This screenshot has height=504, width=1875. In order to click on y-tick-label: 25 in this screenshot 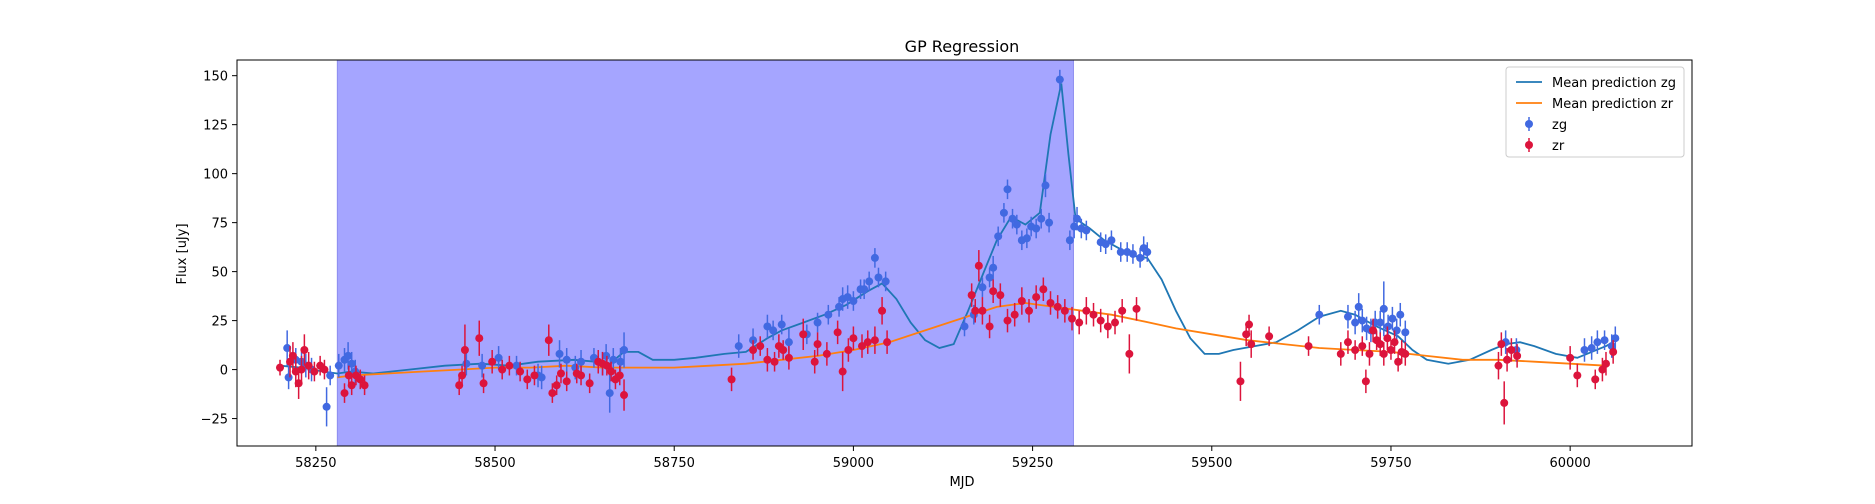, I will do `click(219, 322)`.